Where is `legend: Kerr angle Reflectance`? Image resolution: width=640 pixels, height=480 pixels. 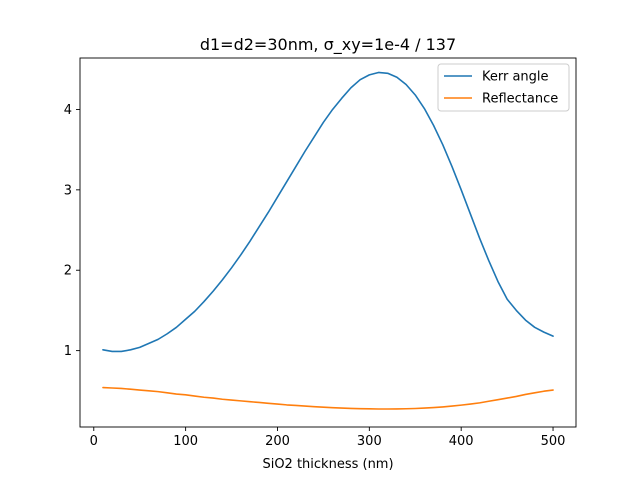 legend: Kerr angle Reflectance is located at coordinates (503, 87).